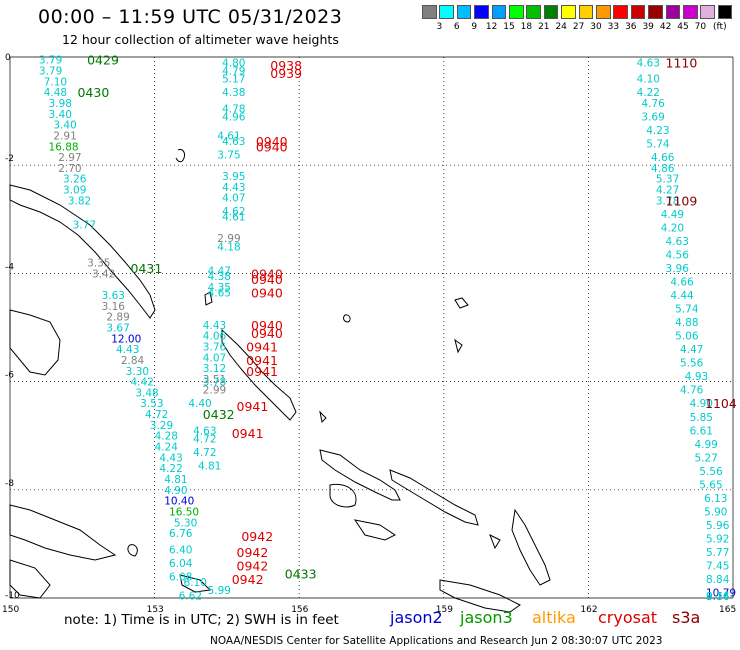  What do you see at coordinates (214, 369) in the screenshot?
I see `wave-height-value: 3.12` at bounding box center [214, 369].